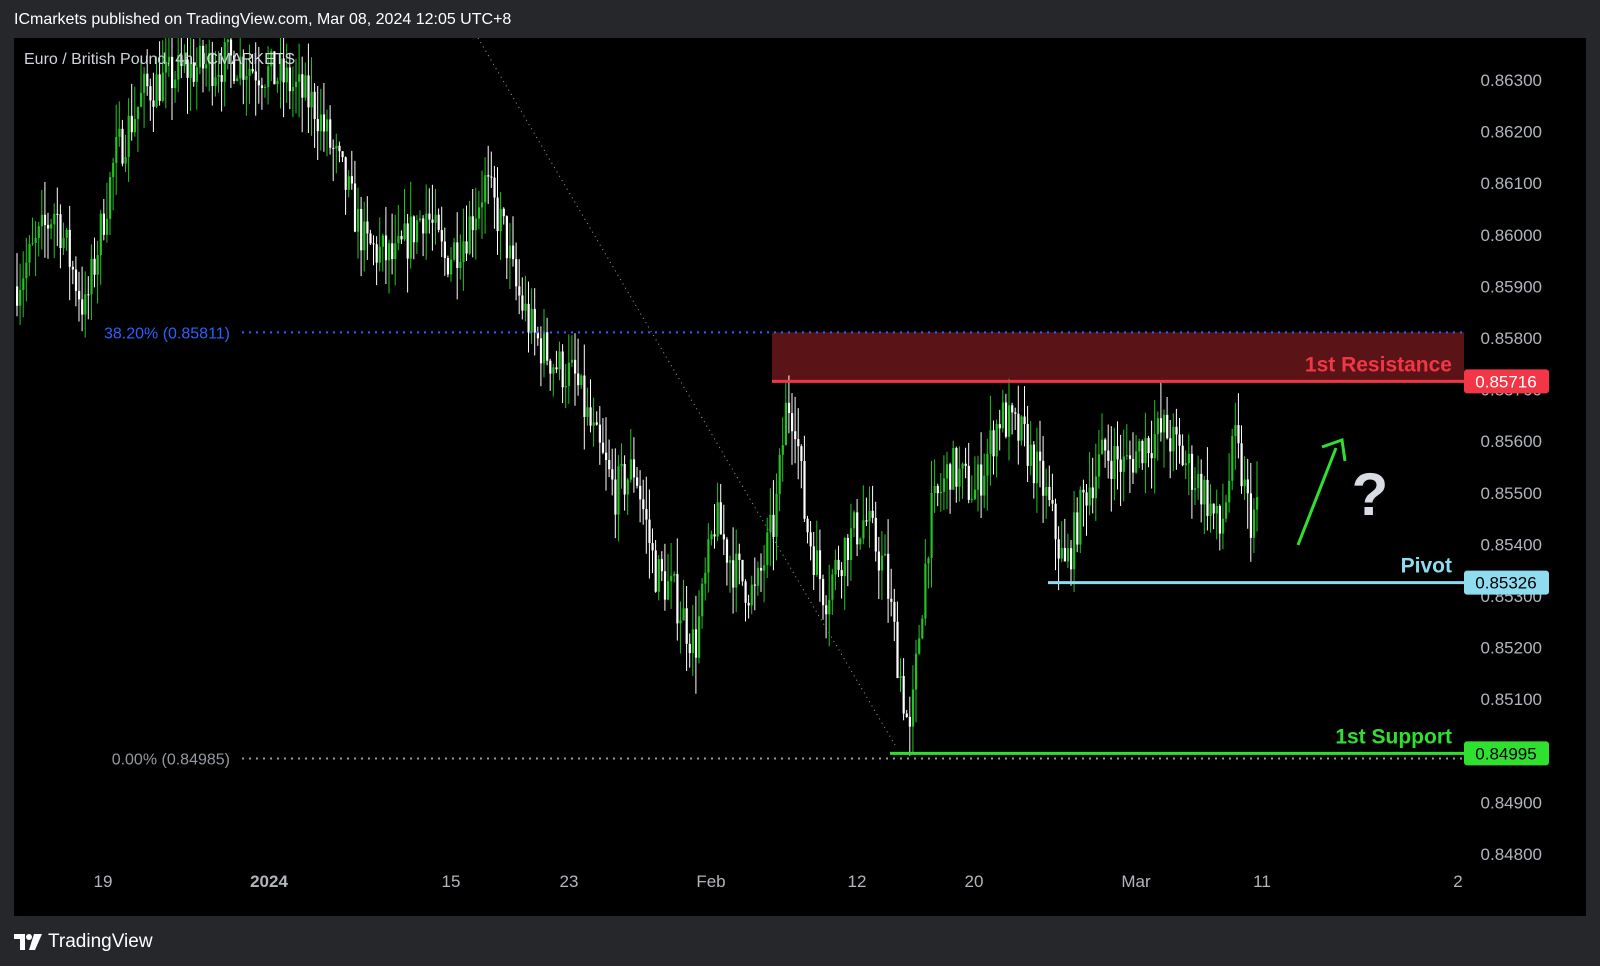 The image size is (1600, 966). What do you see at coordinates (778, 881) in the screenshot?
I see `time-axis: 19 2024 15 23 Feb 12 20 Mar 11 2` at bounding box center [778, 881].